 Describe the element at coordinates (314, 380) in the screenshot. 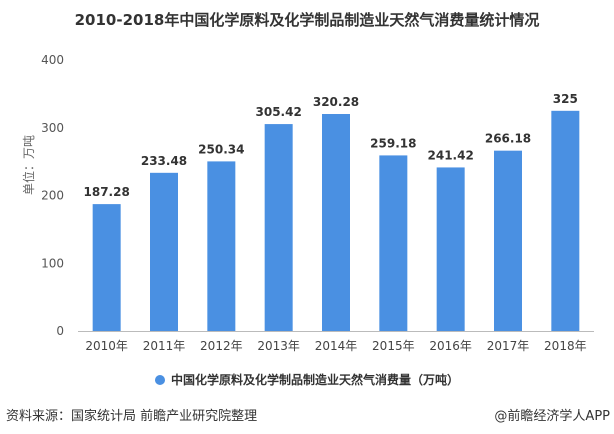

I see `legend-label: 中国化学原料及化学制品制造业天然气消费量（万吨）` at that location.